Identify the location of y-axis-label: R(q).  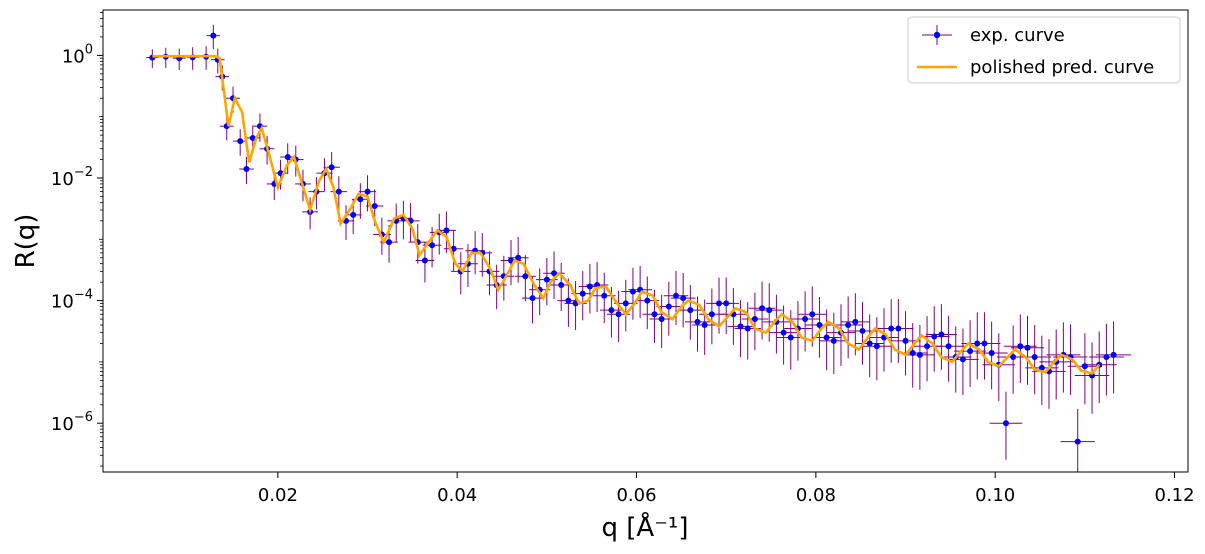
(26, 241).